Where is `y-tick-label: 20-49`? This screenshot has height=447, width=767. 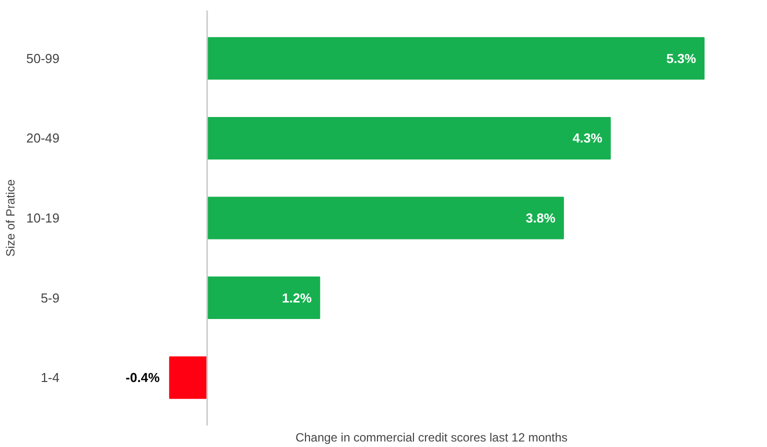
y-tick-label: 20-49 is located at coordinates (43, 138).